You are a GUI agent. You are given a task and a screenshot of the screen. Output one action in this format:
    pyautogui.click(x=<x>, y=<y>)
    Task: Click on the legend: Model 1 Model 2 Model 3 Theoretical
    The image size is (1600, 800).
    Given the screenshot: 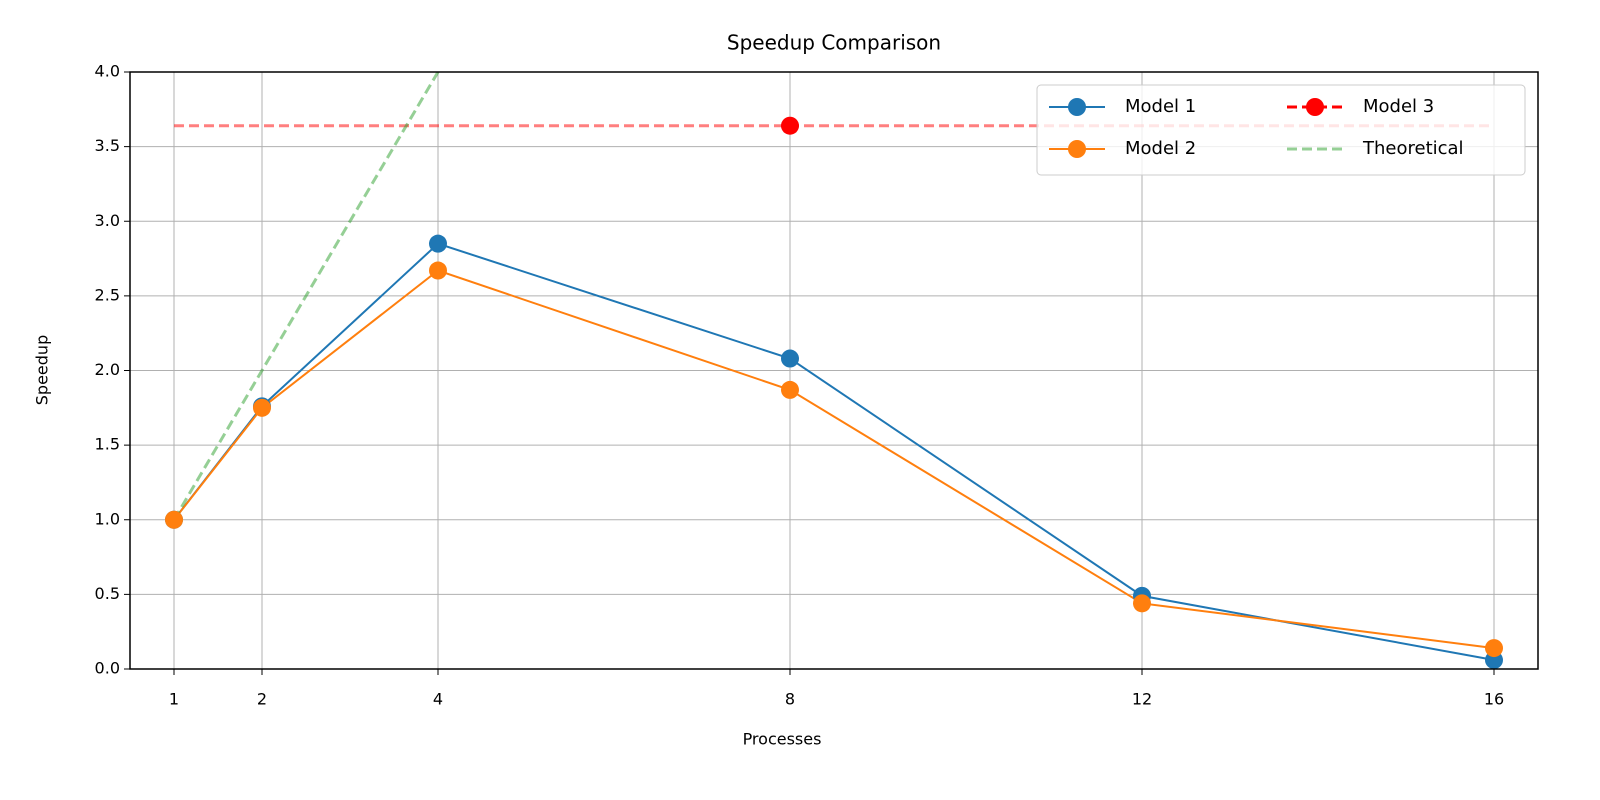 What is the action you would take?
    pyautogui.click(x=1281, y=130)
    